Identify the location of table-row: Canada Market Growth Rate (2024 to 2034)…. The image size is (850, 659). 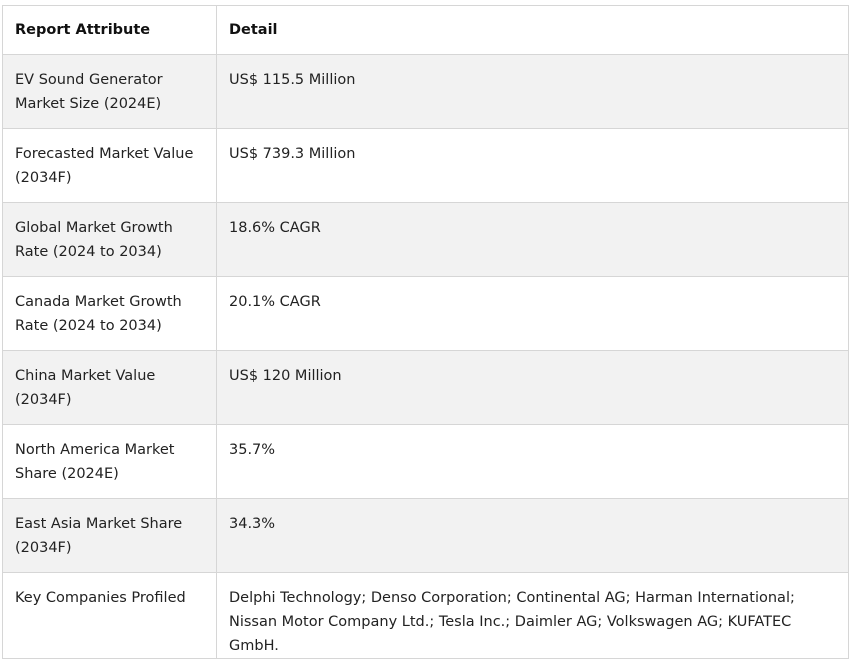
(425, 313).